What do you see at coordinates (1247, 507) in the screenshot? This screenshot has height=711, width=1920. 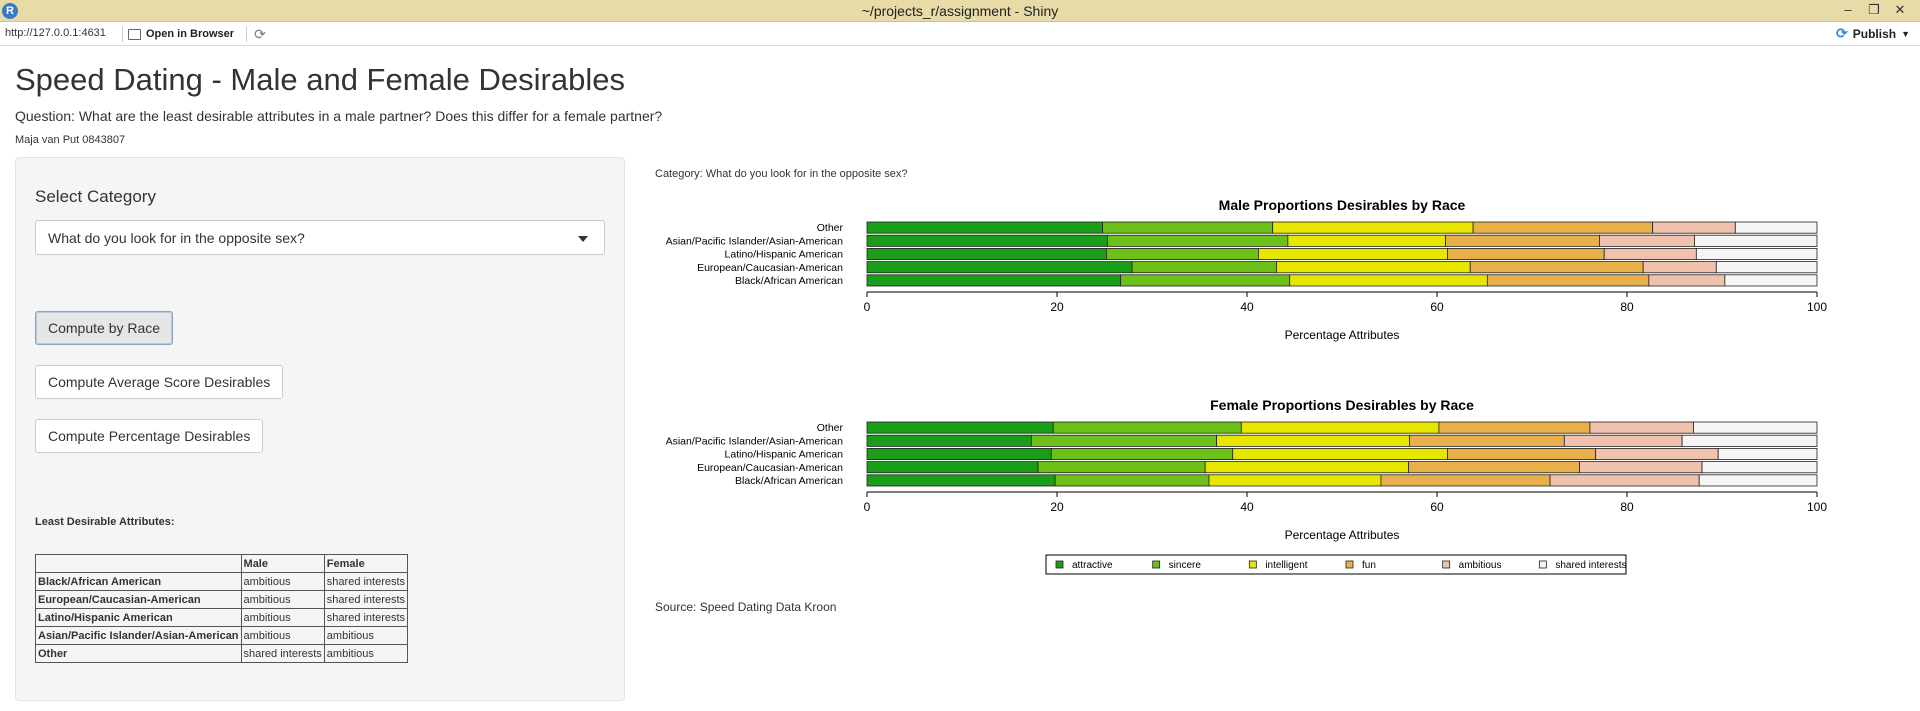 I see `x-tick-label: 40` at bounding box center [1247, 507].